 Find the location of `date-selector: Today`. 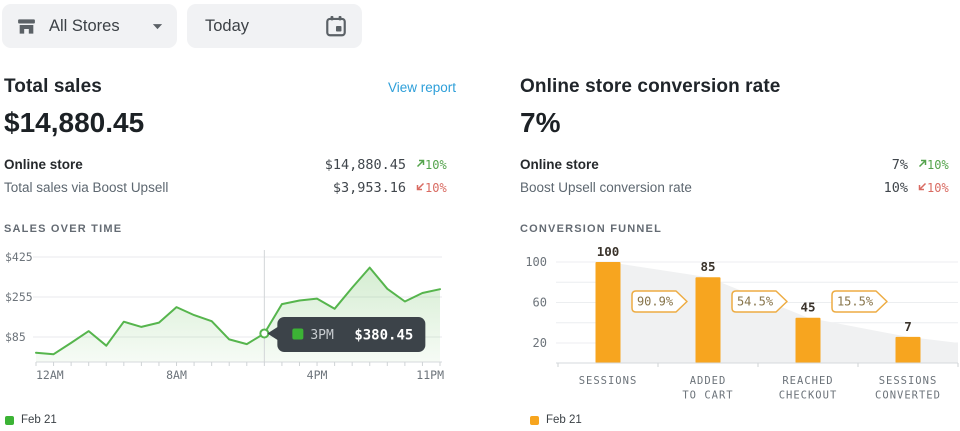

date-selector: Today is located at coordinates (274, 26).